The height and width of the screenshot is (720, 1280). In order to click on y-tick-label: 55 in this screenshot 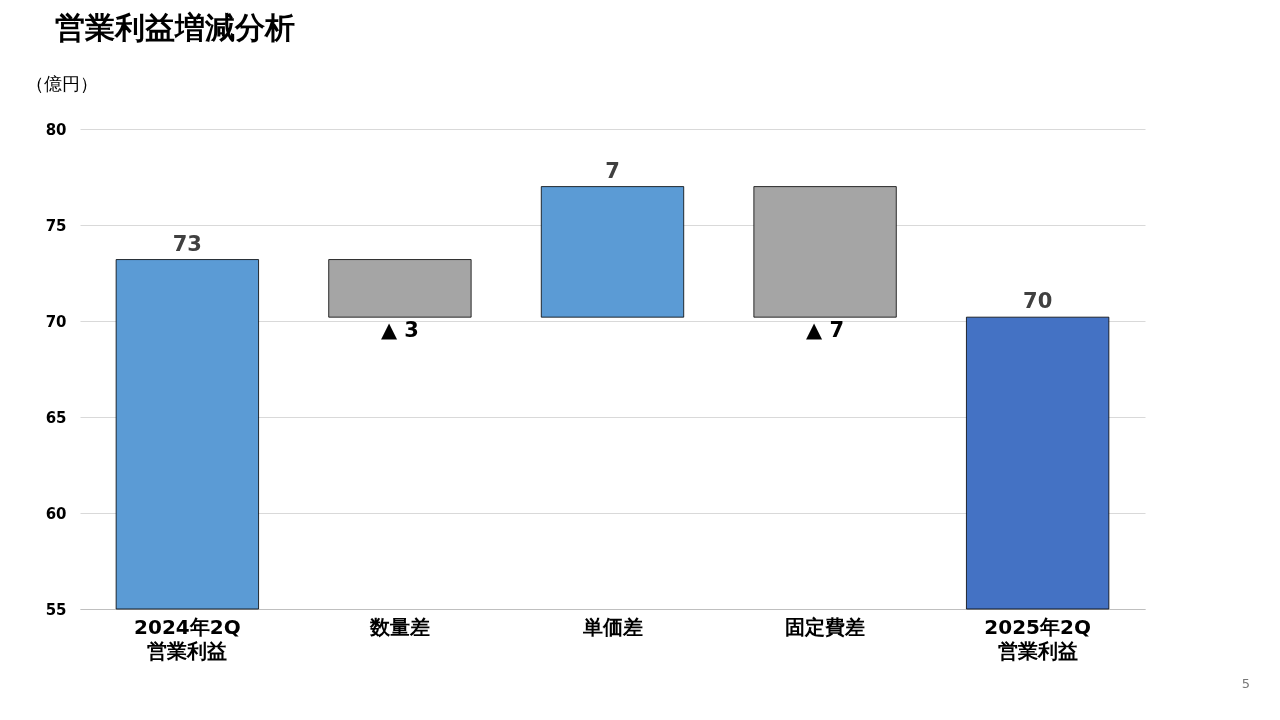, I will do `click(56, 609)`.